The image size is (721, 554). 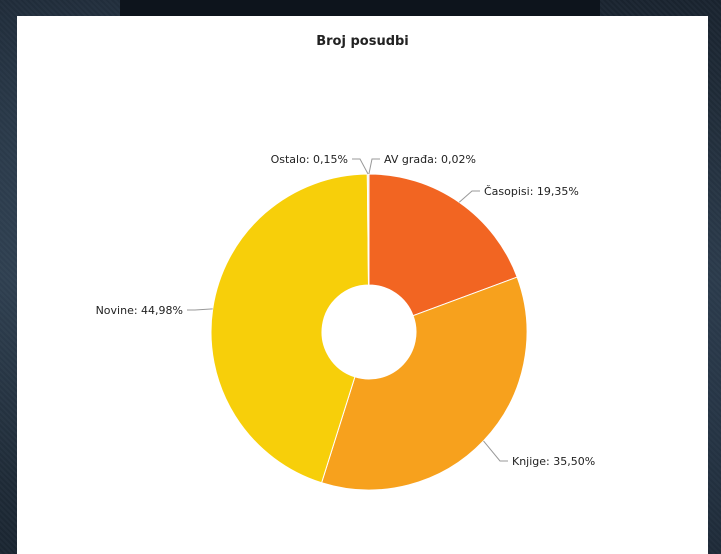 I want to click on pie-slice-casopisi, so click(x=443, y=245).